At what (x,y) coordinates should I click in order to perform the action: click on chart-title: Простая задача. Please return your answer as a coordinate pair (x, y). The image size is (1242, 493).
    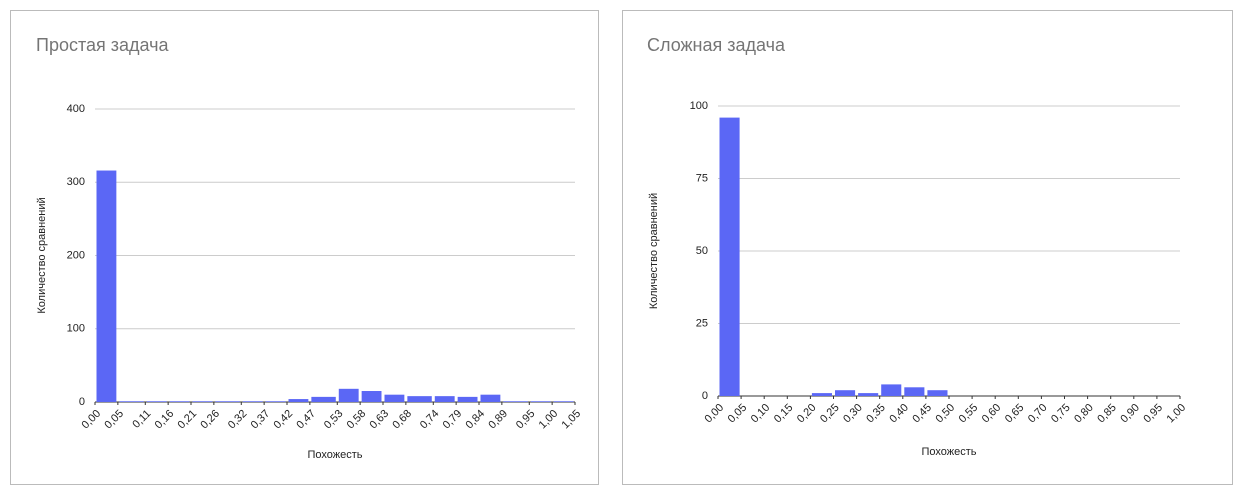
    Looking at the image, I should click on (103, 45).